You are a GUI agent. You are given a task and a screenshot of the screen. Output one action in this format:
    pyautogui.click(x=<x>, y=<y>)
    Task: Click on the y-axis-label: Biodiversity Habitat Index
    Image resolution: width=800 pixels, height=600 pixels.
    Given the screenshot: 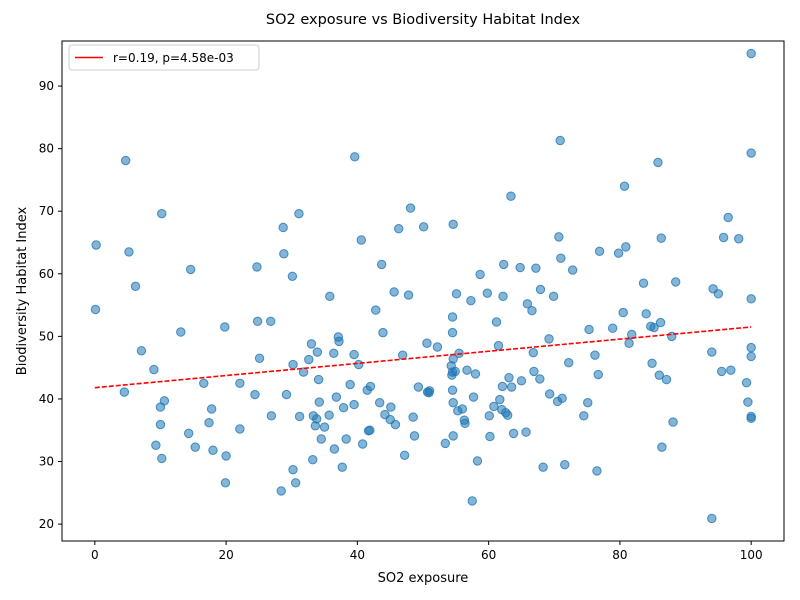 What is the action you would take?
    pyautogui.click(x=22, y=291)
    